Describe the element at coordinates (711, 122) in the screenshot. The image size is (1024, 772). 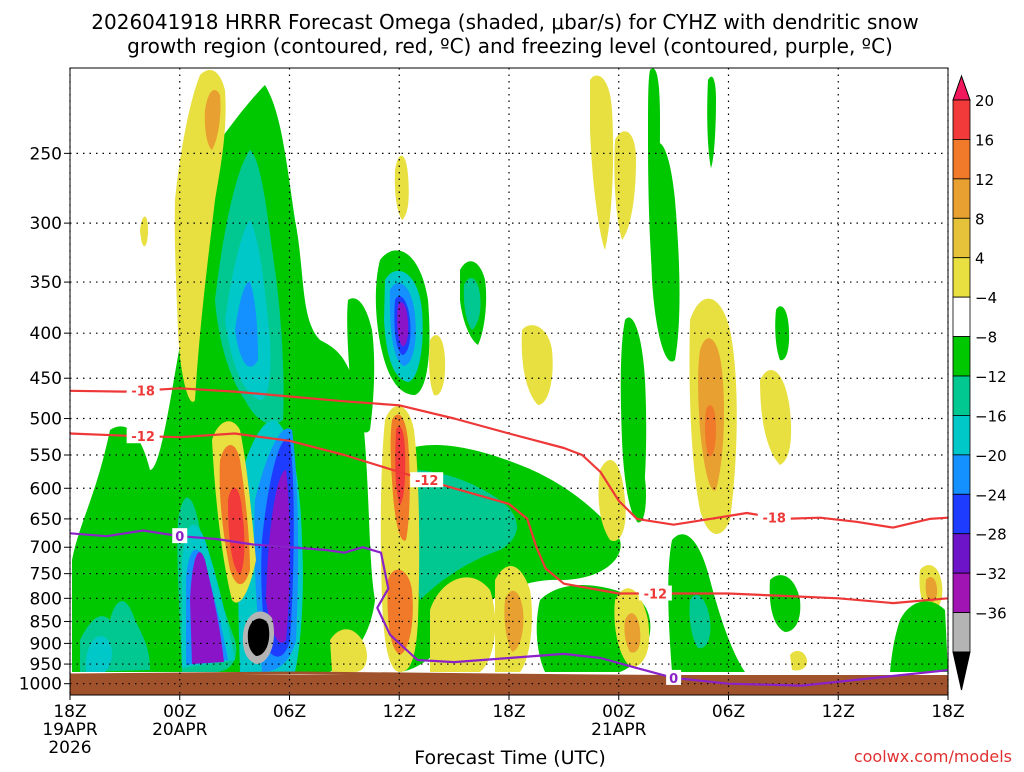
I see `omega-region-green-right-mid-small` at that location.